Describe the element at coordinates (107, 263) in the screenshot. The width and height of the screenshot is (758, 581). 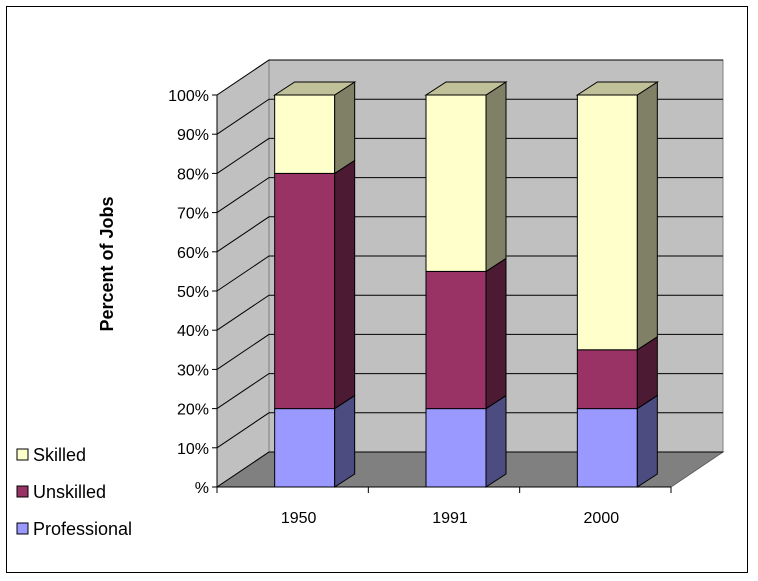
I see `y-axis-label: Percent of Jobs` at that location.